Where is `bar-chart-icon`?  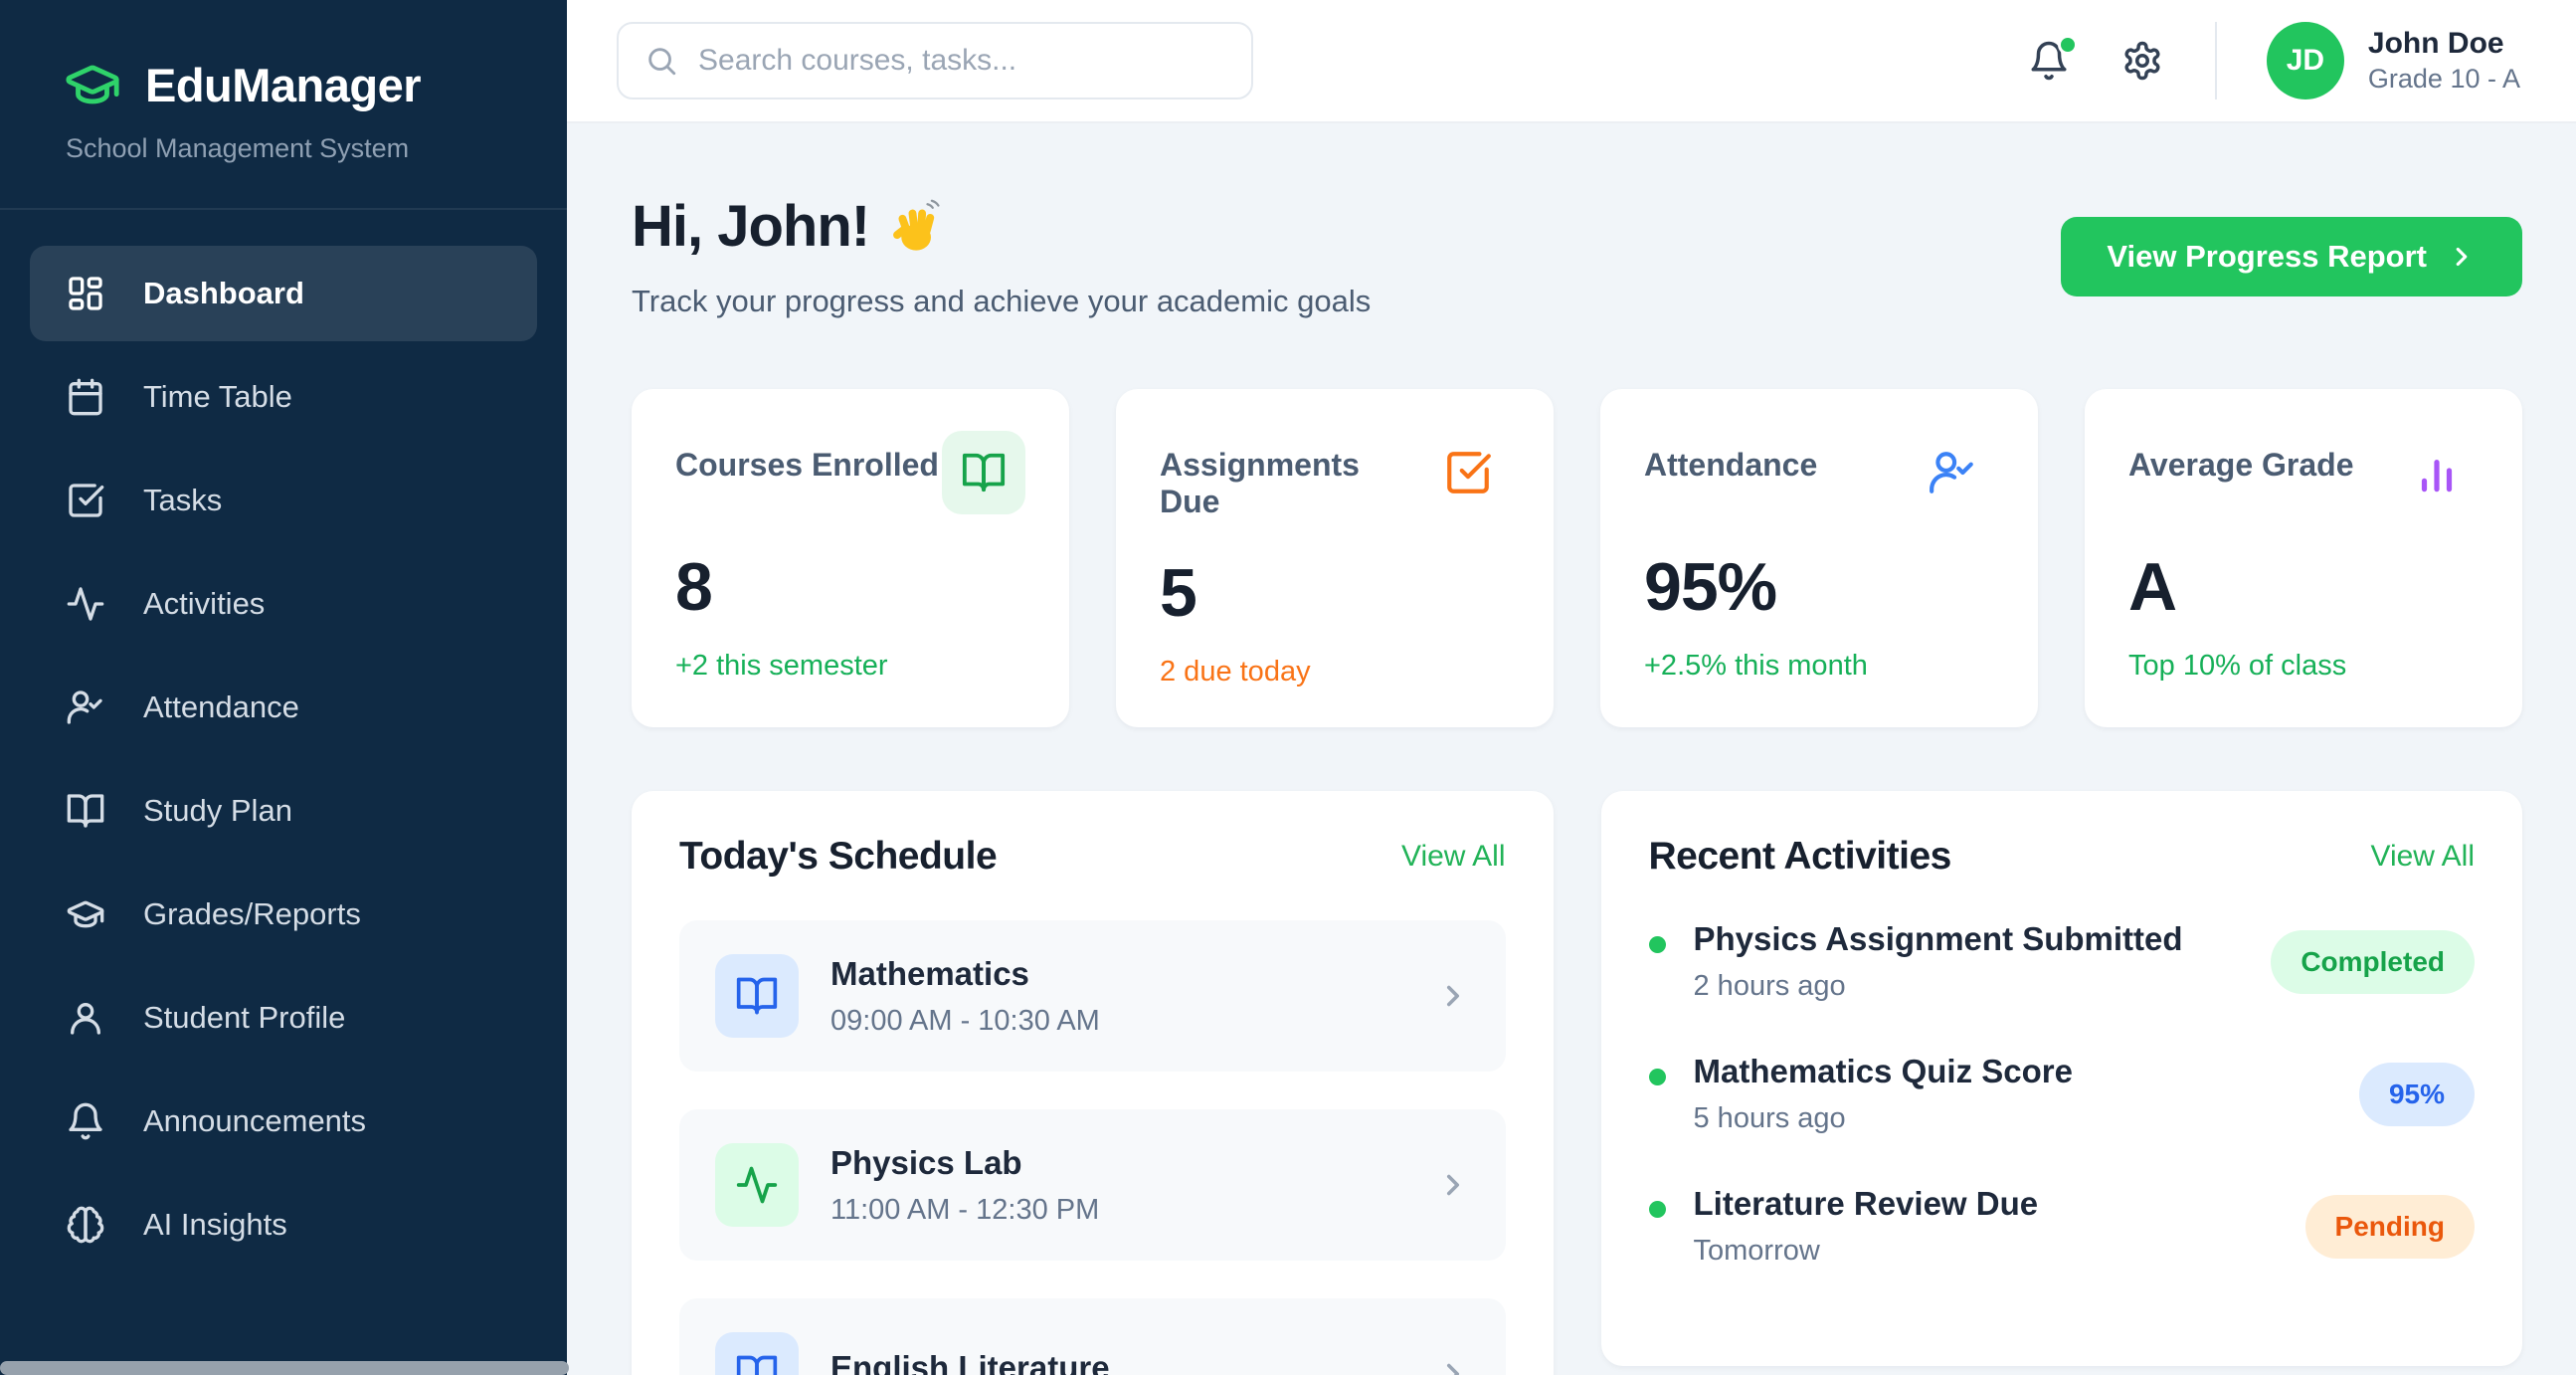
bar-chart-icon is located at coordinates (2437, 472).